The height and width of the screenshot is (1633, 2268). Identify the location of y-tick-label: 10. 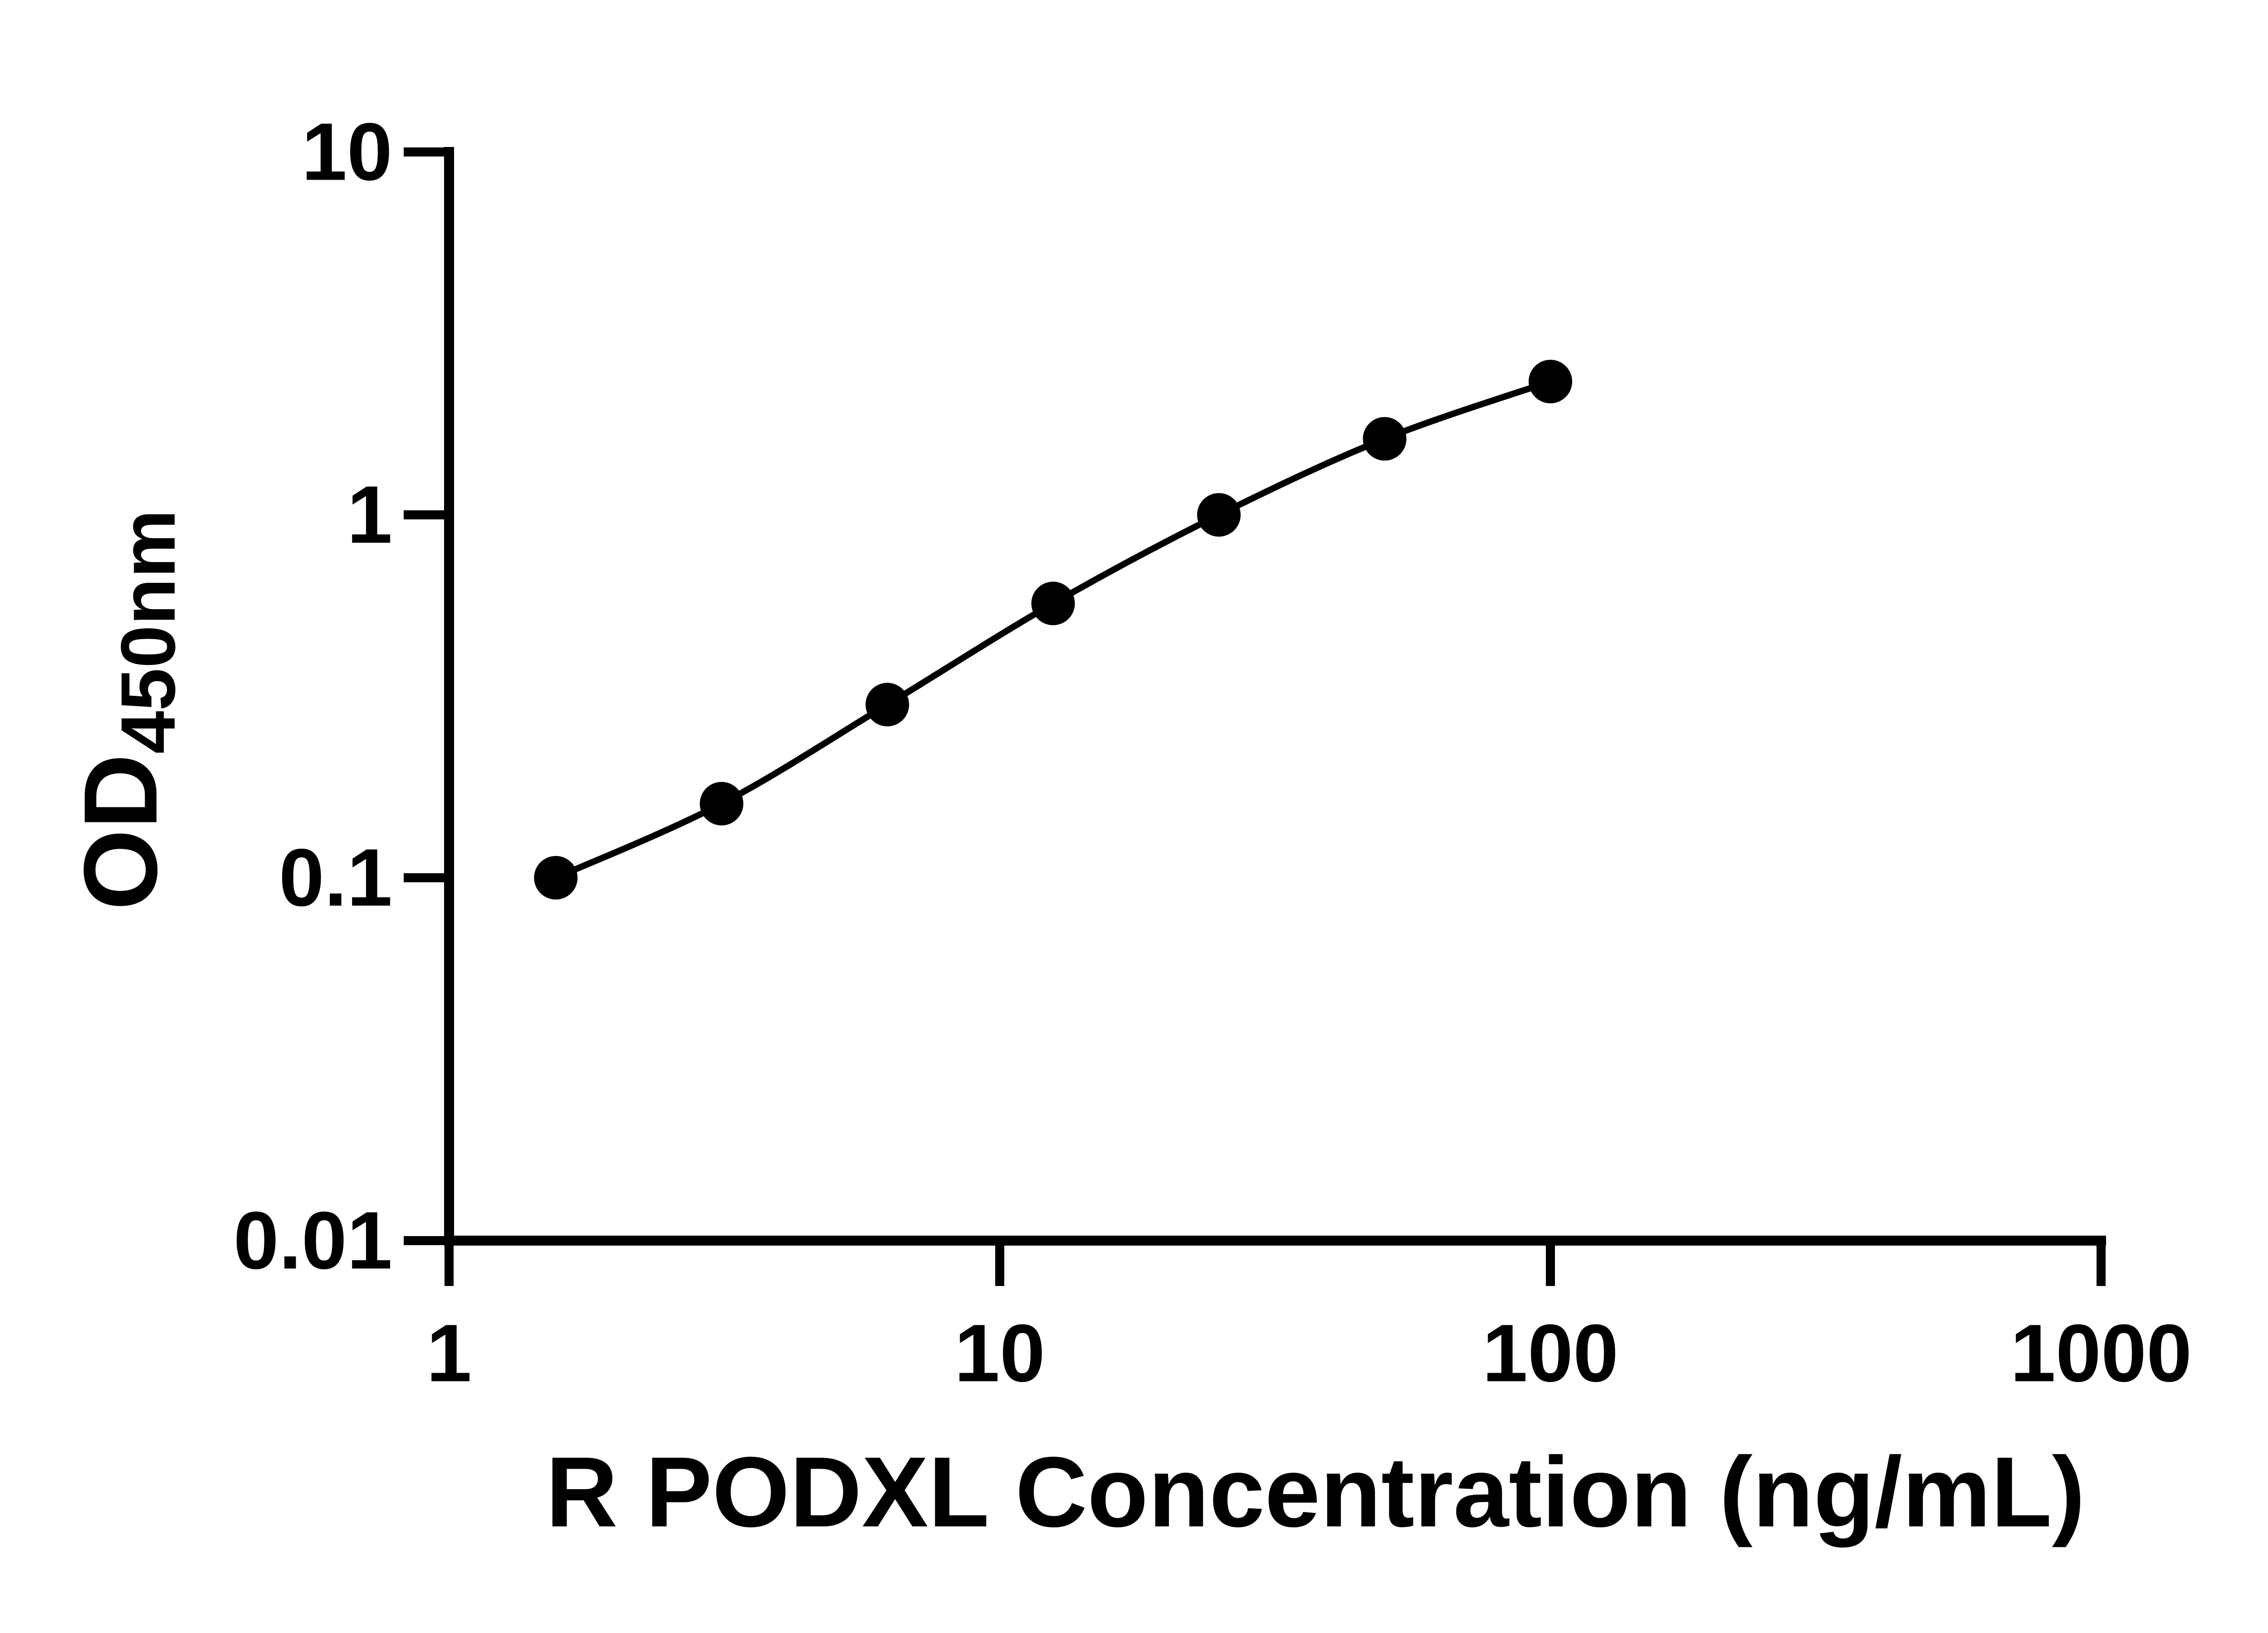
(347, 152).